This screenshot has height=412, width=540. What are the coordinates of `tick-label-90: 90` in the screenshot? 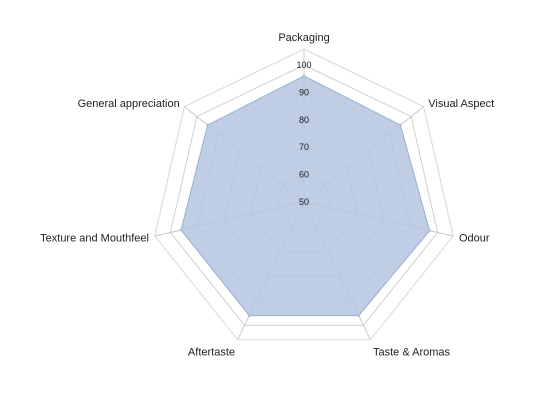 It's located at (304, 92).